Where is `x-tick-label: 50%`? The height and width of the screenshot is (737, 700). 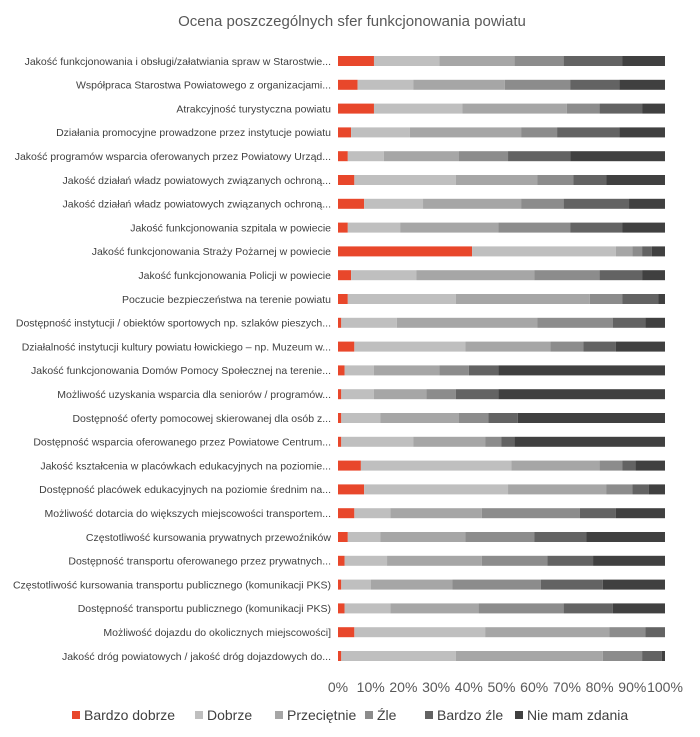
x-tick-label: 50% is located at coordinates (501, 687).